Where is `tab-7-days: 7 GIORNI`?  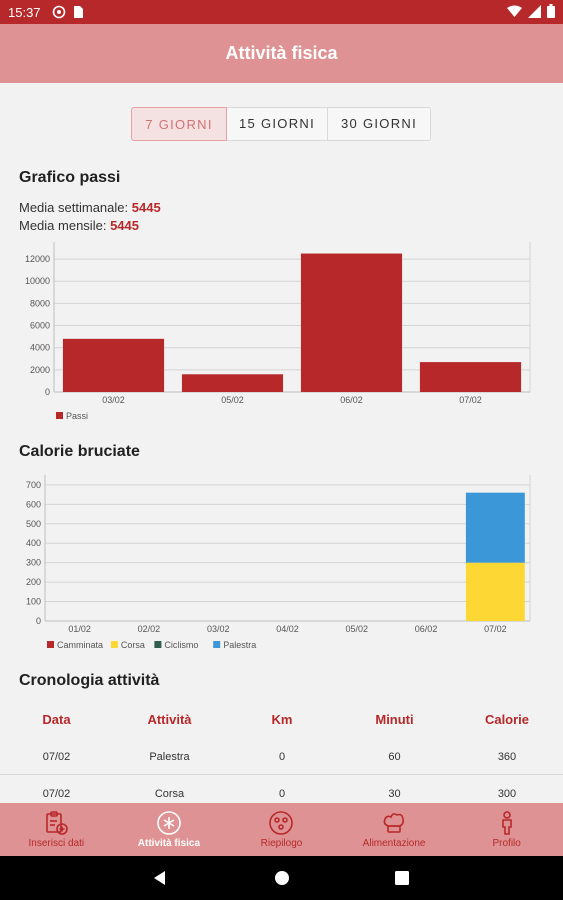 tab-7-days: 7 GIORNI is located at coordinates (179, 124).